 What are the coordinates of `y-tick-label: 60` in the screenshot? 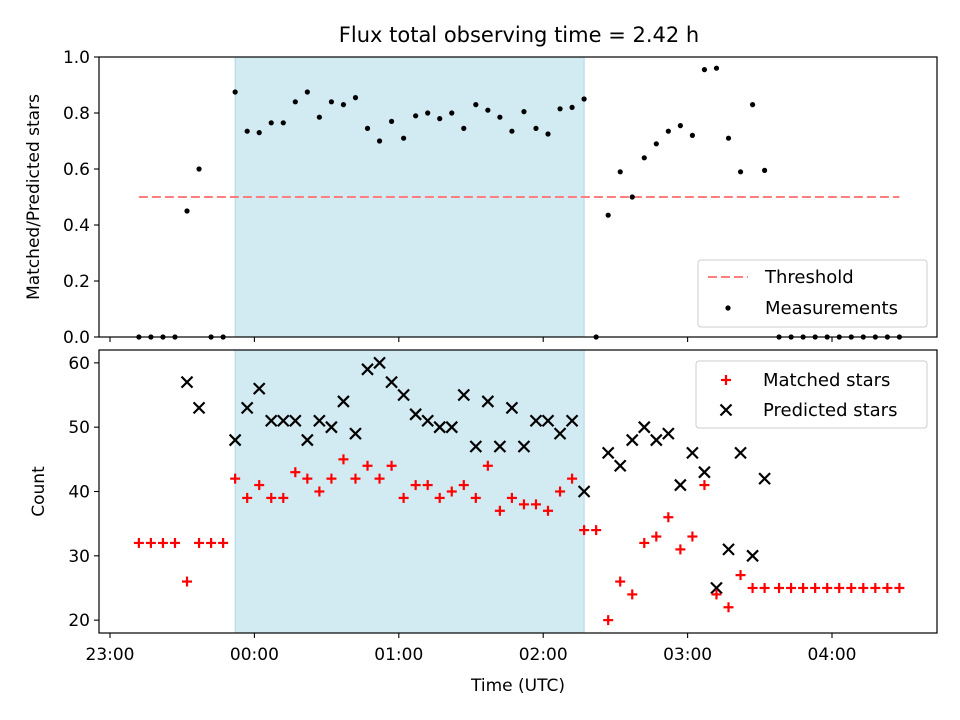 It's located at (79, 364).